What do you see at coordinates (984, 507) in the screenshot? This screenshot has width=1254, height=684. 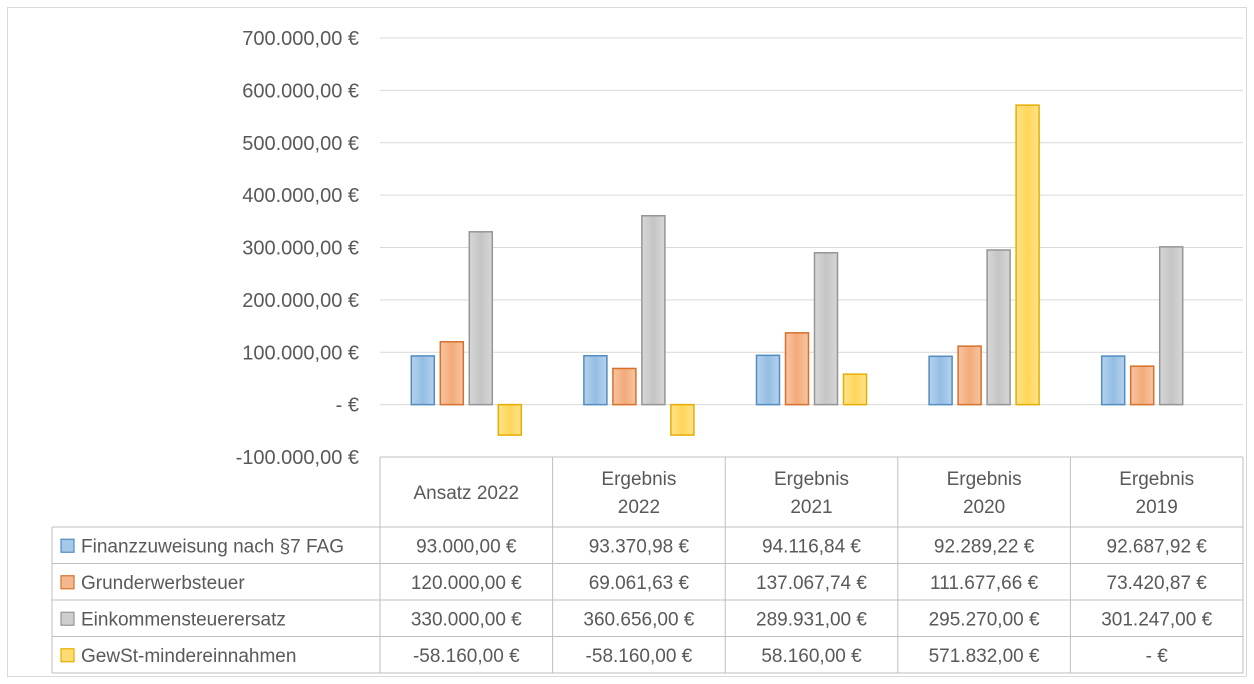 I see `category-label: 2020` at bounding box center [984, 507].